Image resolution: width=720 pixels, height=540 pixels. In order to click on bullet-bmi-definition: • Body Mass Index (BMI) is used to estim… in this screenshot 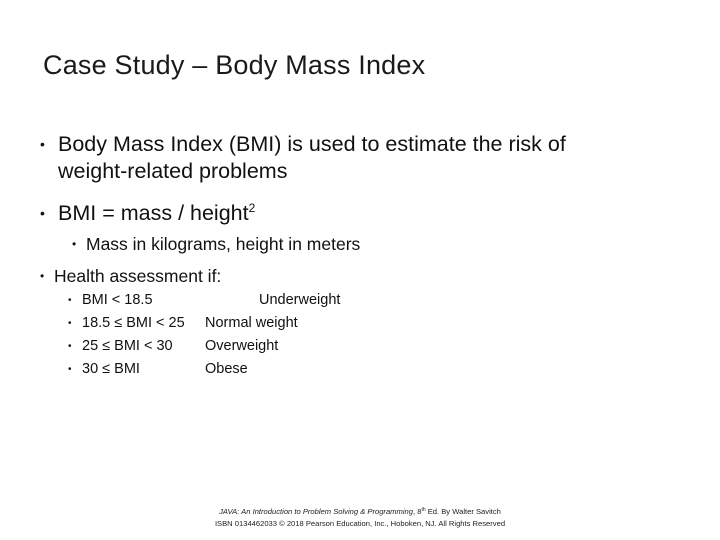, I will do `click(303, 158)`.